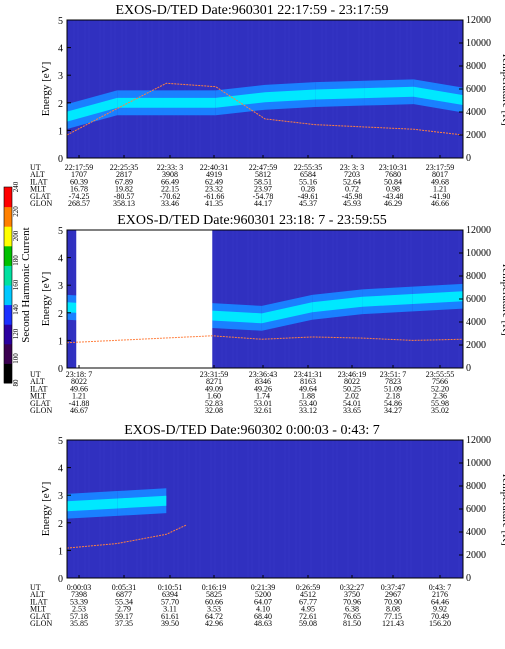  I want to click on table-cell: 2.36, so click(440, 396).